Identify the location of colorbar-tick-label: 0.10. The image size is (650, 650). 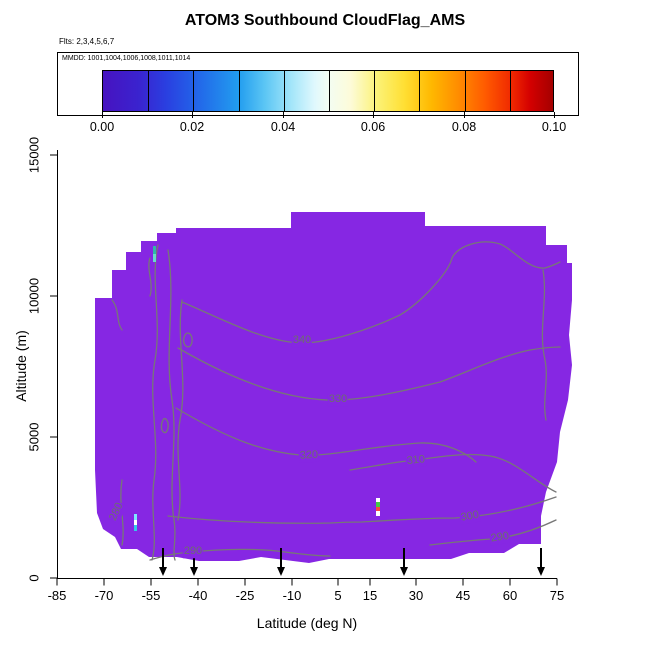
(554, 127).